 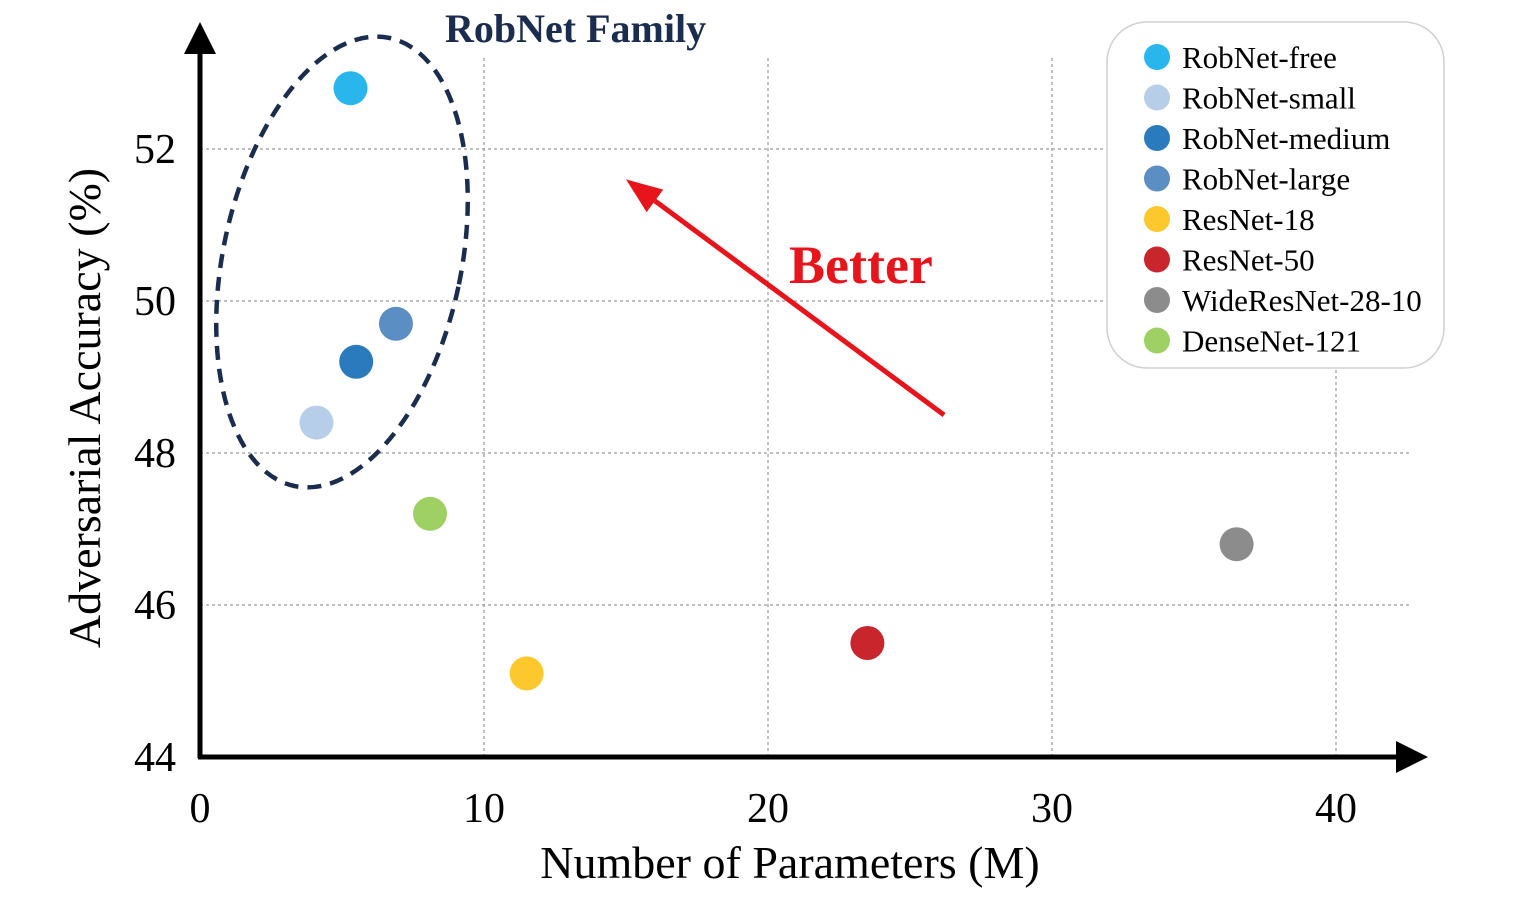 What do you see at coordinates (789, 862) in the screenshot?
I see `x-axis-label: Number of Parameters (M)` at bounding box center [789, 862].